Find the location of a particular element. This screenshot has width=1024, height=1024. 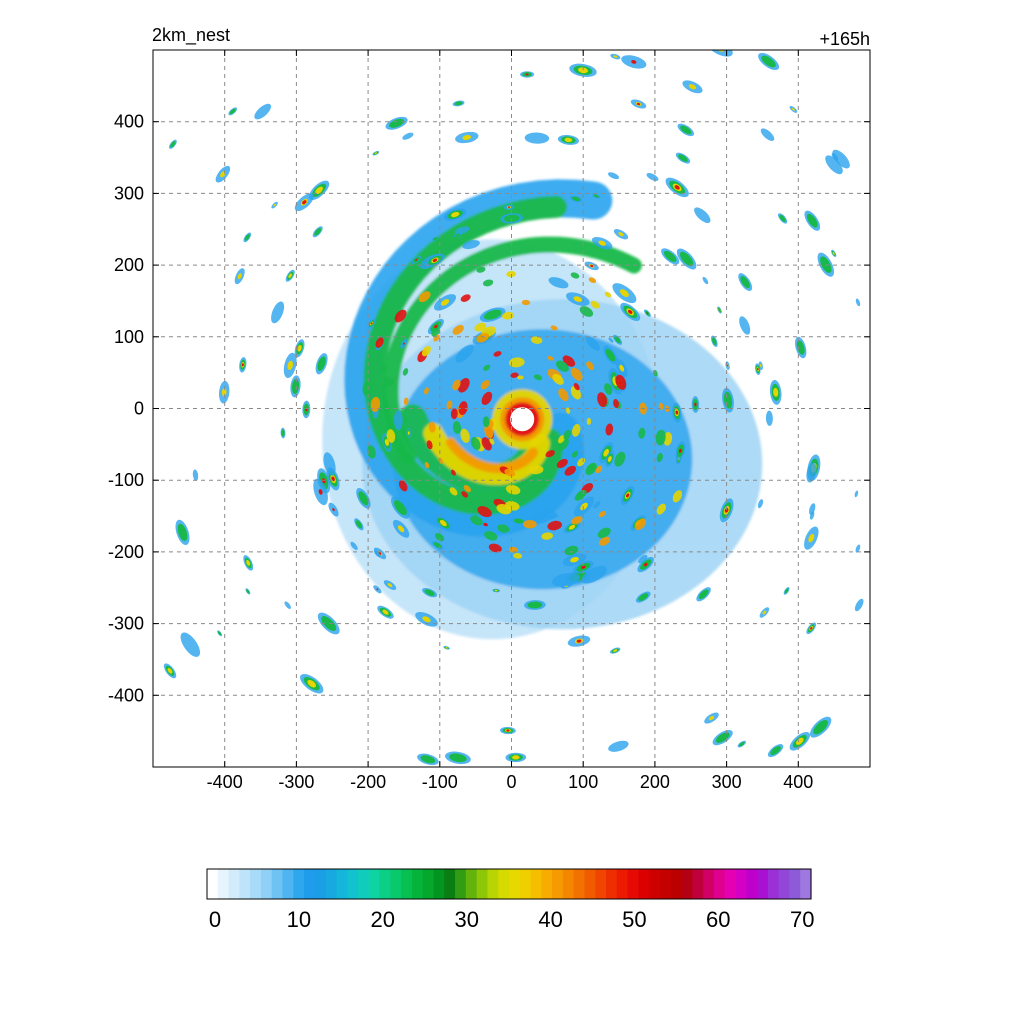

y-tick-label: -300 is located at coordinates (126, 624).